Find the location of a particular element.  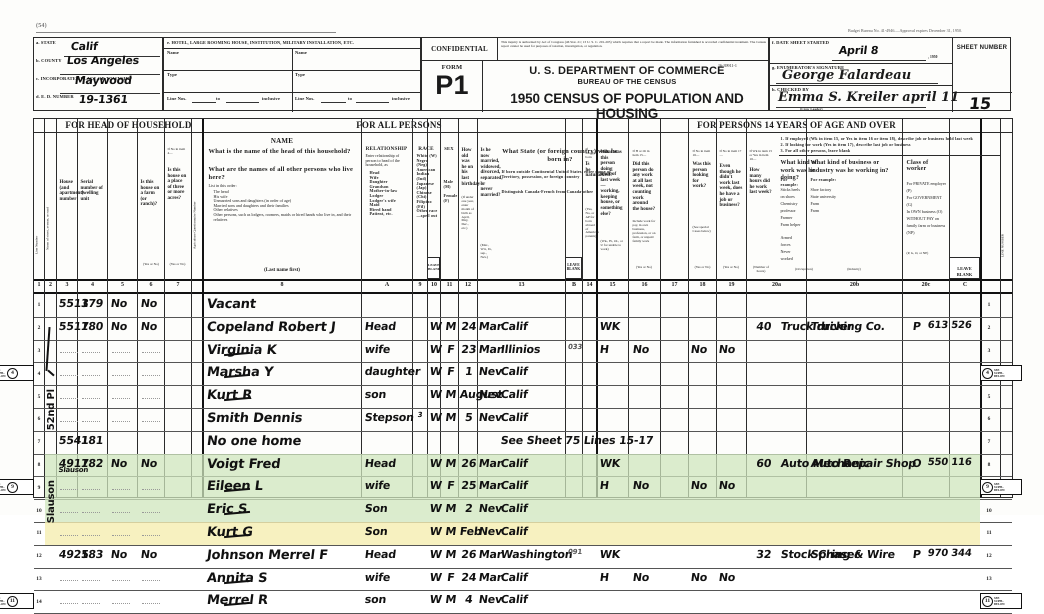

cell-ind: Trucking Co. is located at coordinates (848, 326).